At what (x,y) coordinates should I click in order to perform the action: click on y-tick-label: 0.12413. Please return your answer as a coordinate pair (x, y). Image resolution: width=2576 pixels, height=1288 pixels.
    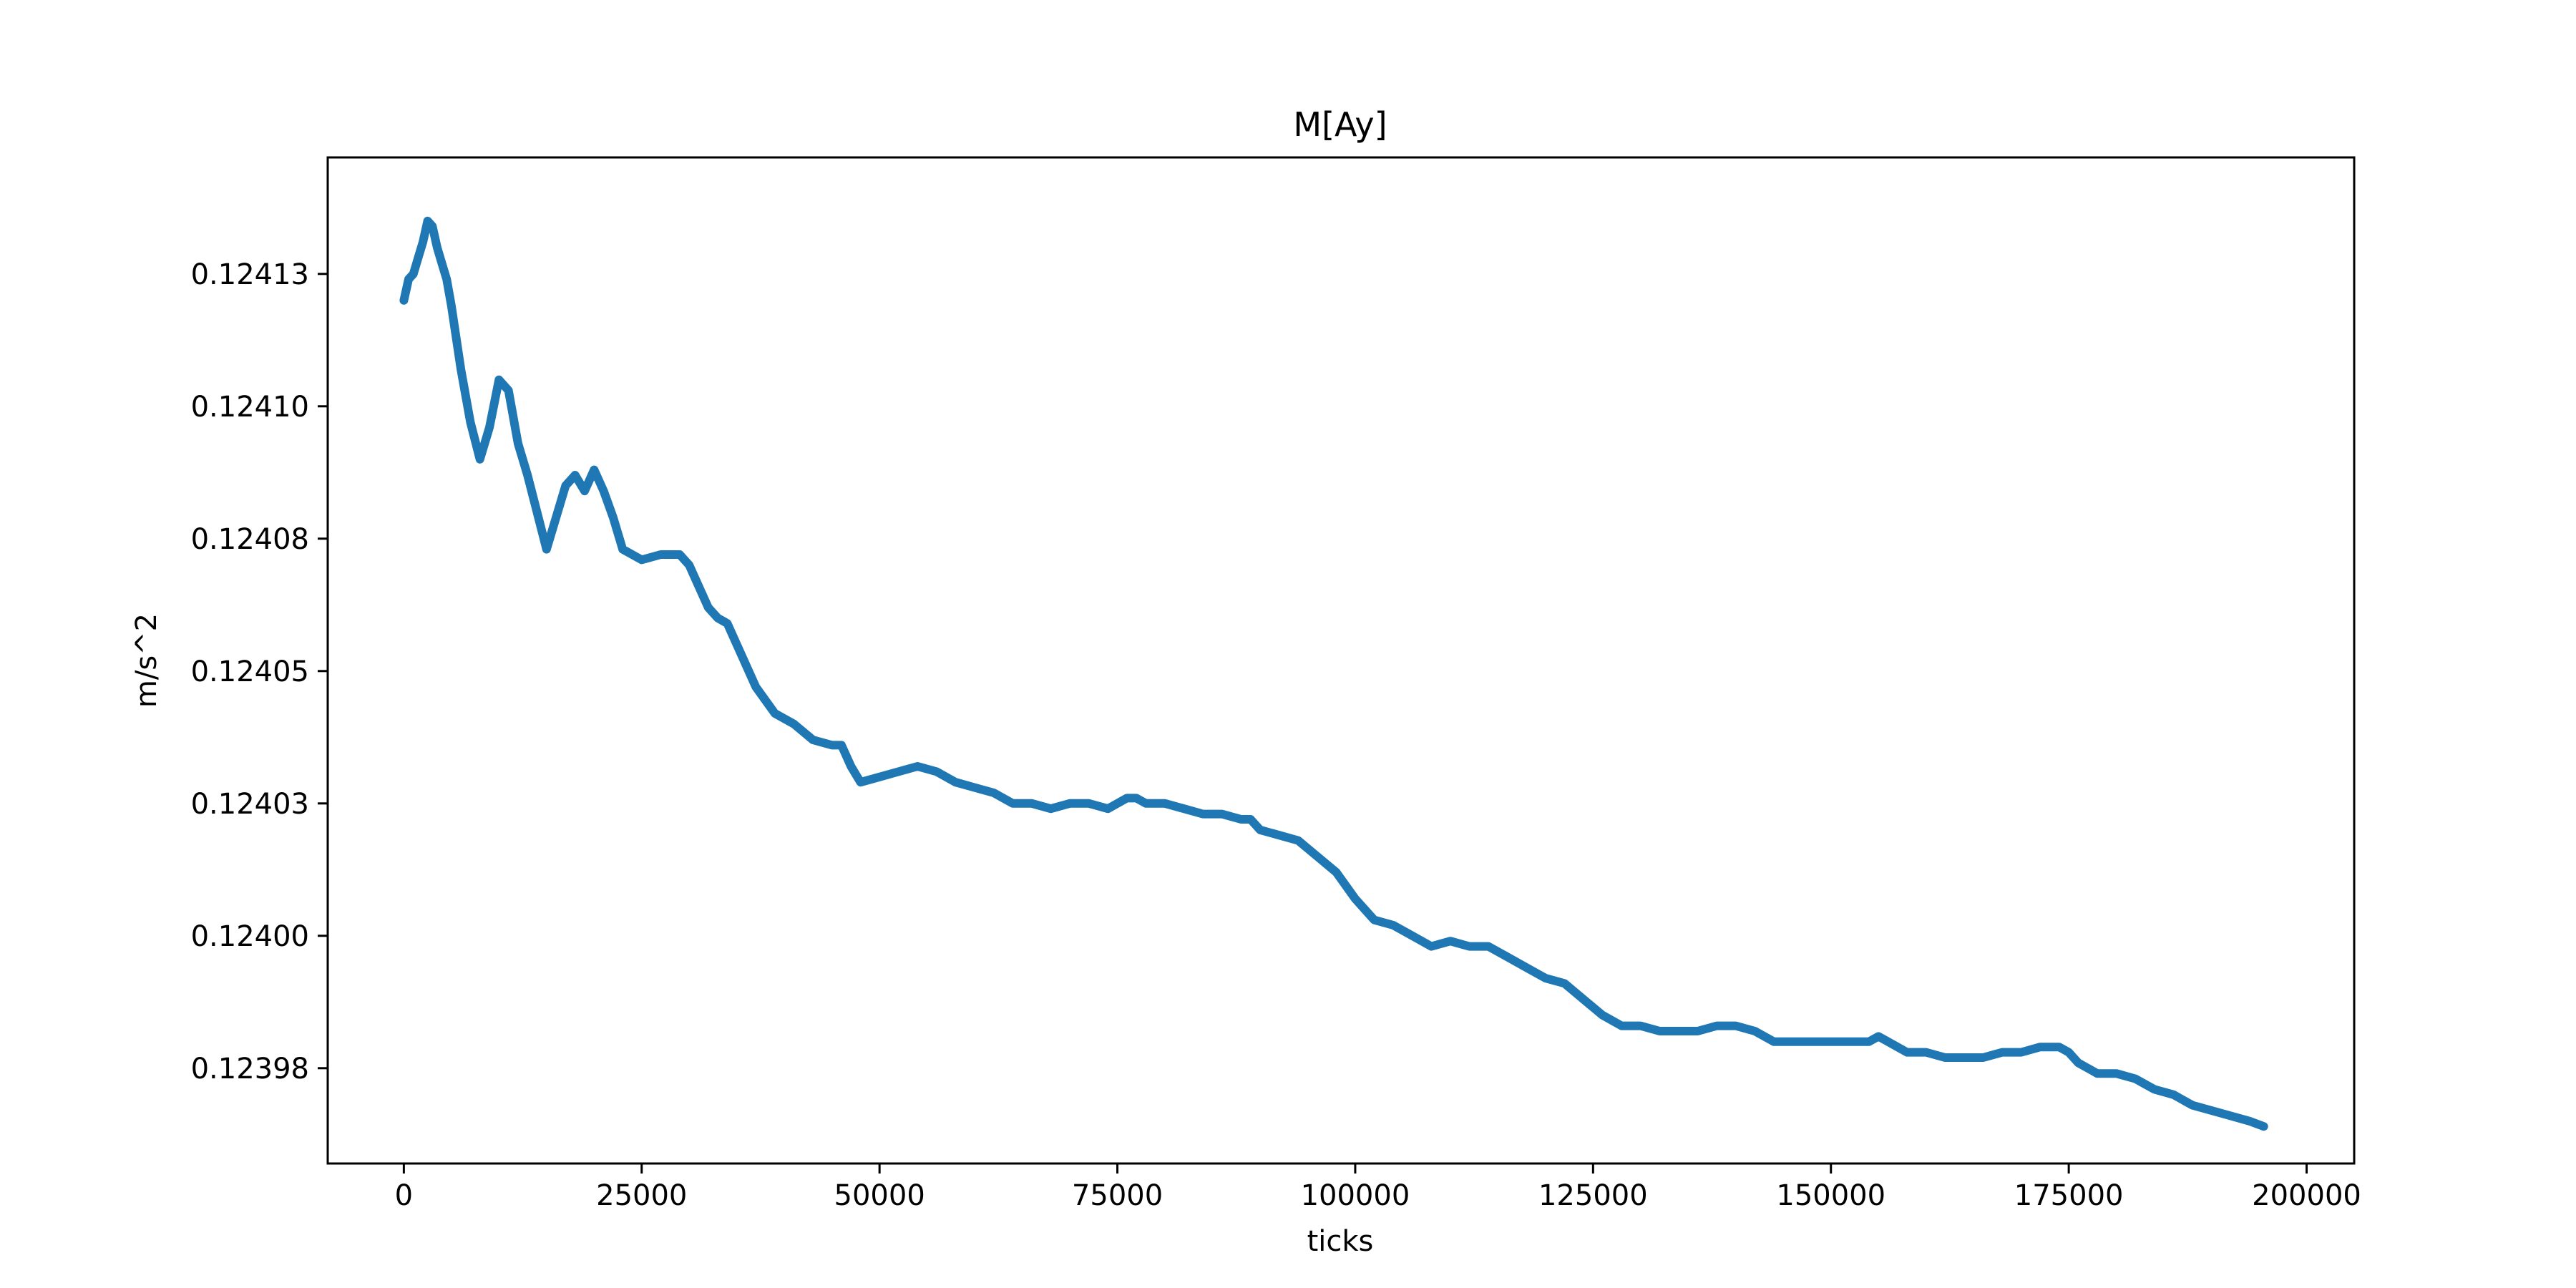
    Looking at the image, I should click on (250, 274).